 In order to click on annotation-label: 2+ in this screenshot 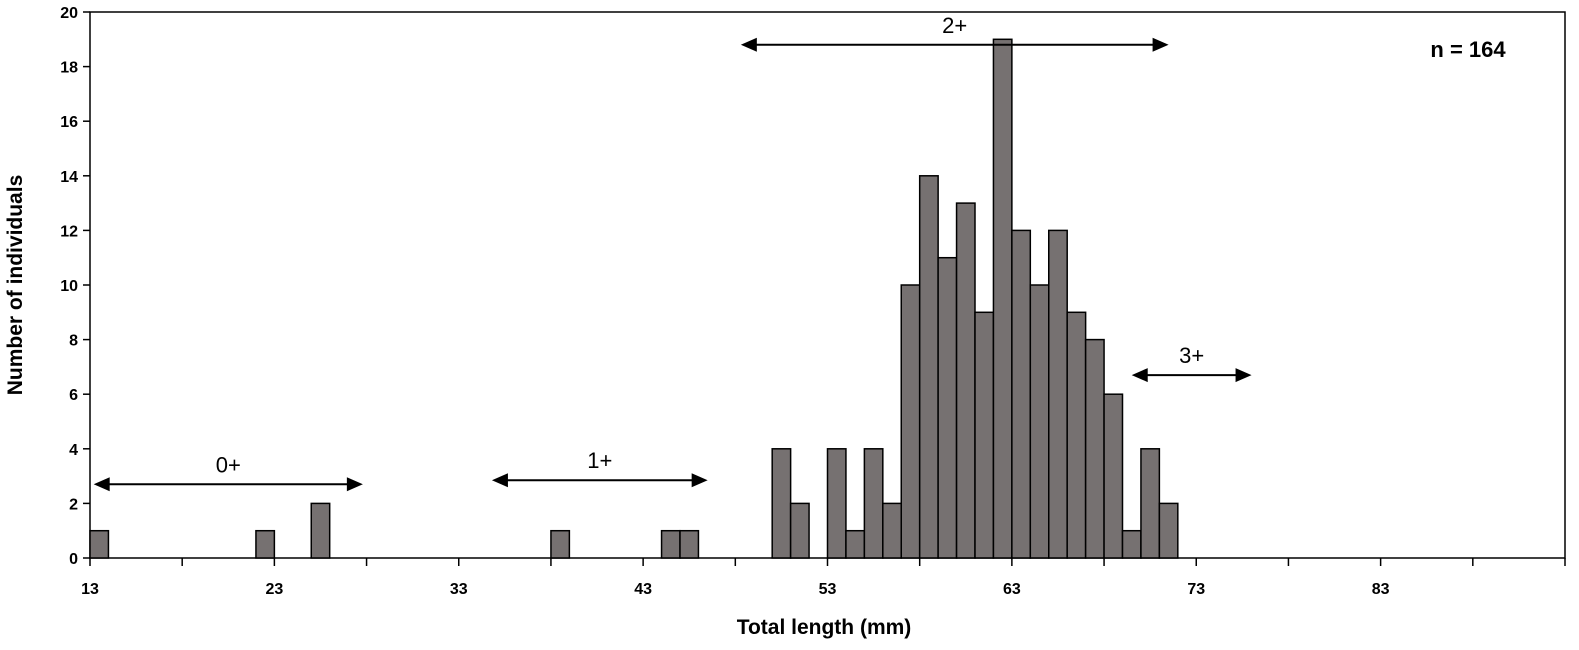, I will do `click(954, 25)`.